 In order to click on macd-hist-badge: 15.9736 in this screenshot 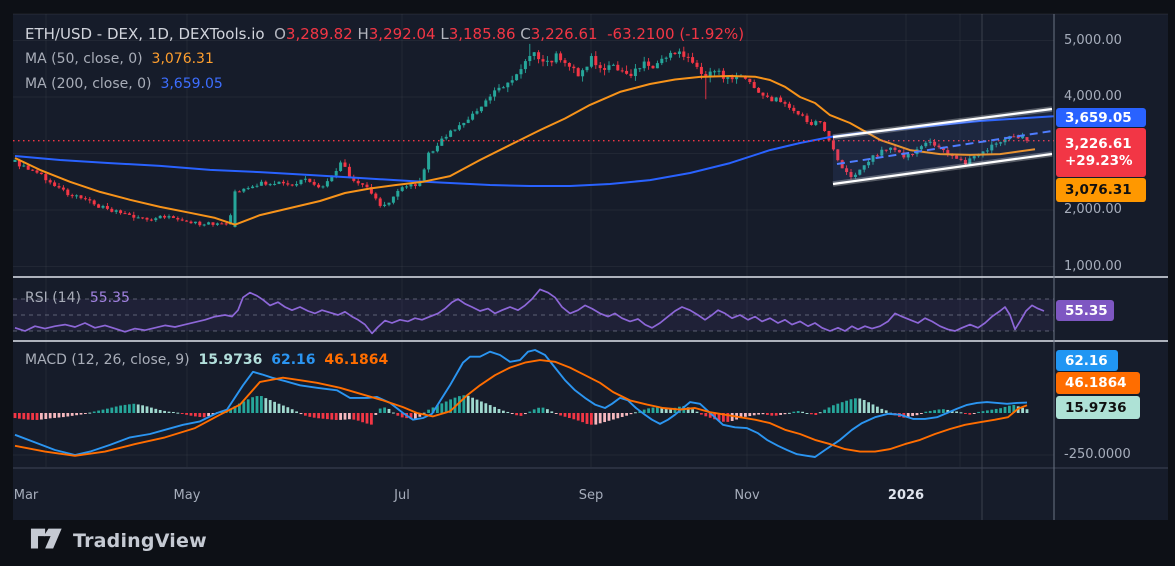, I will do `click(1098, 407)`.